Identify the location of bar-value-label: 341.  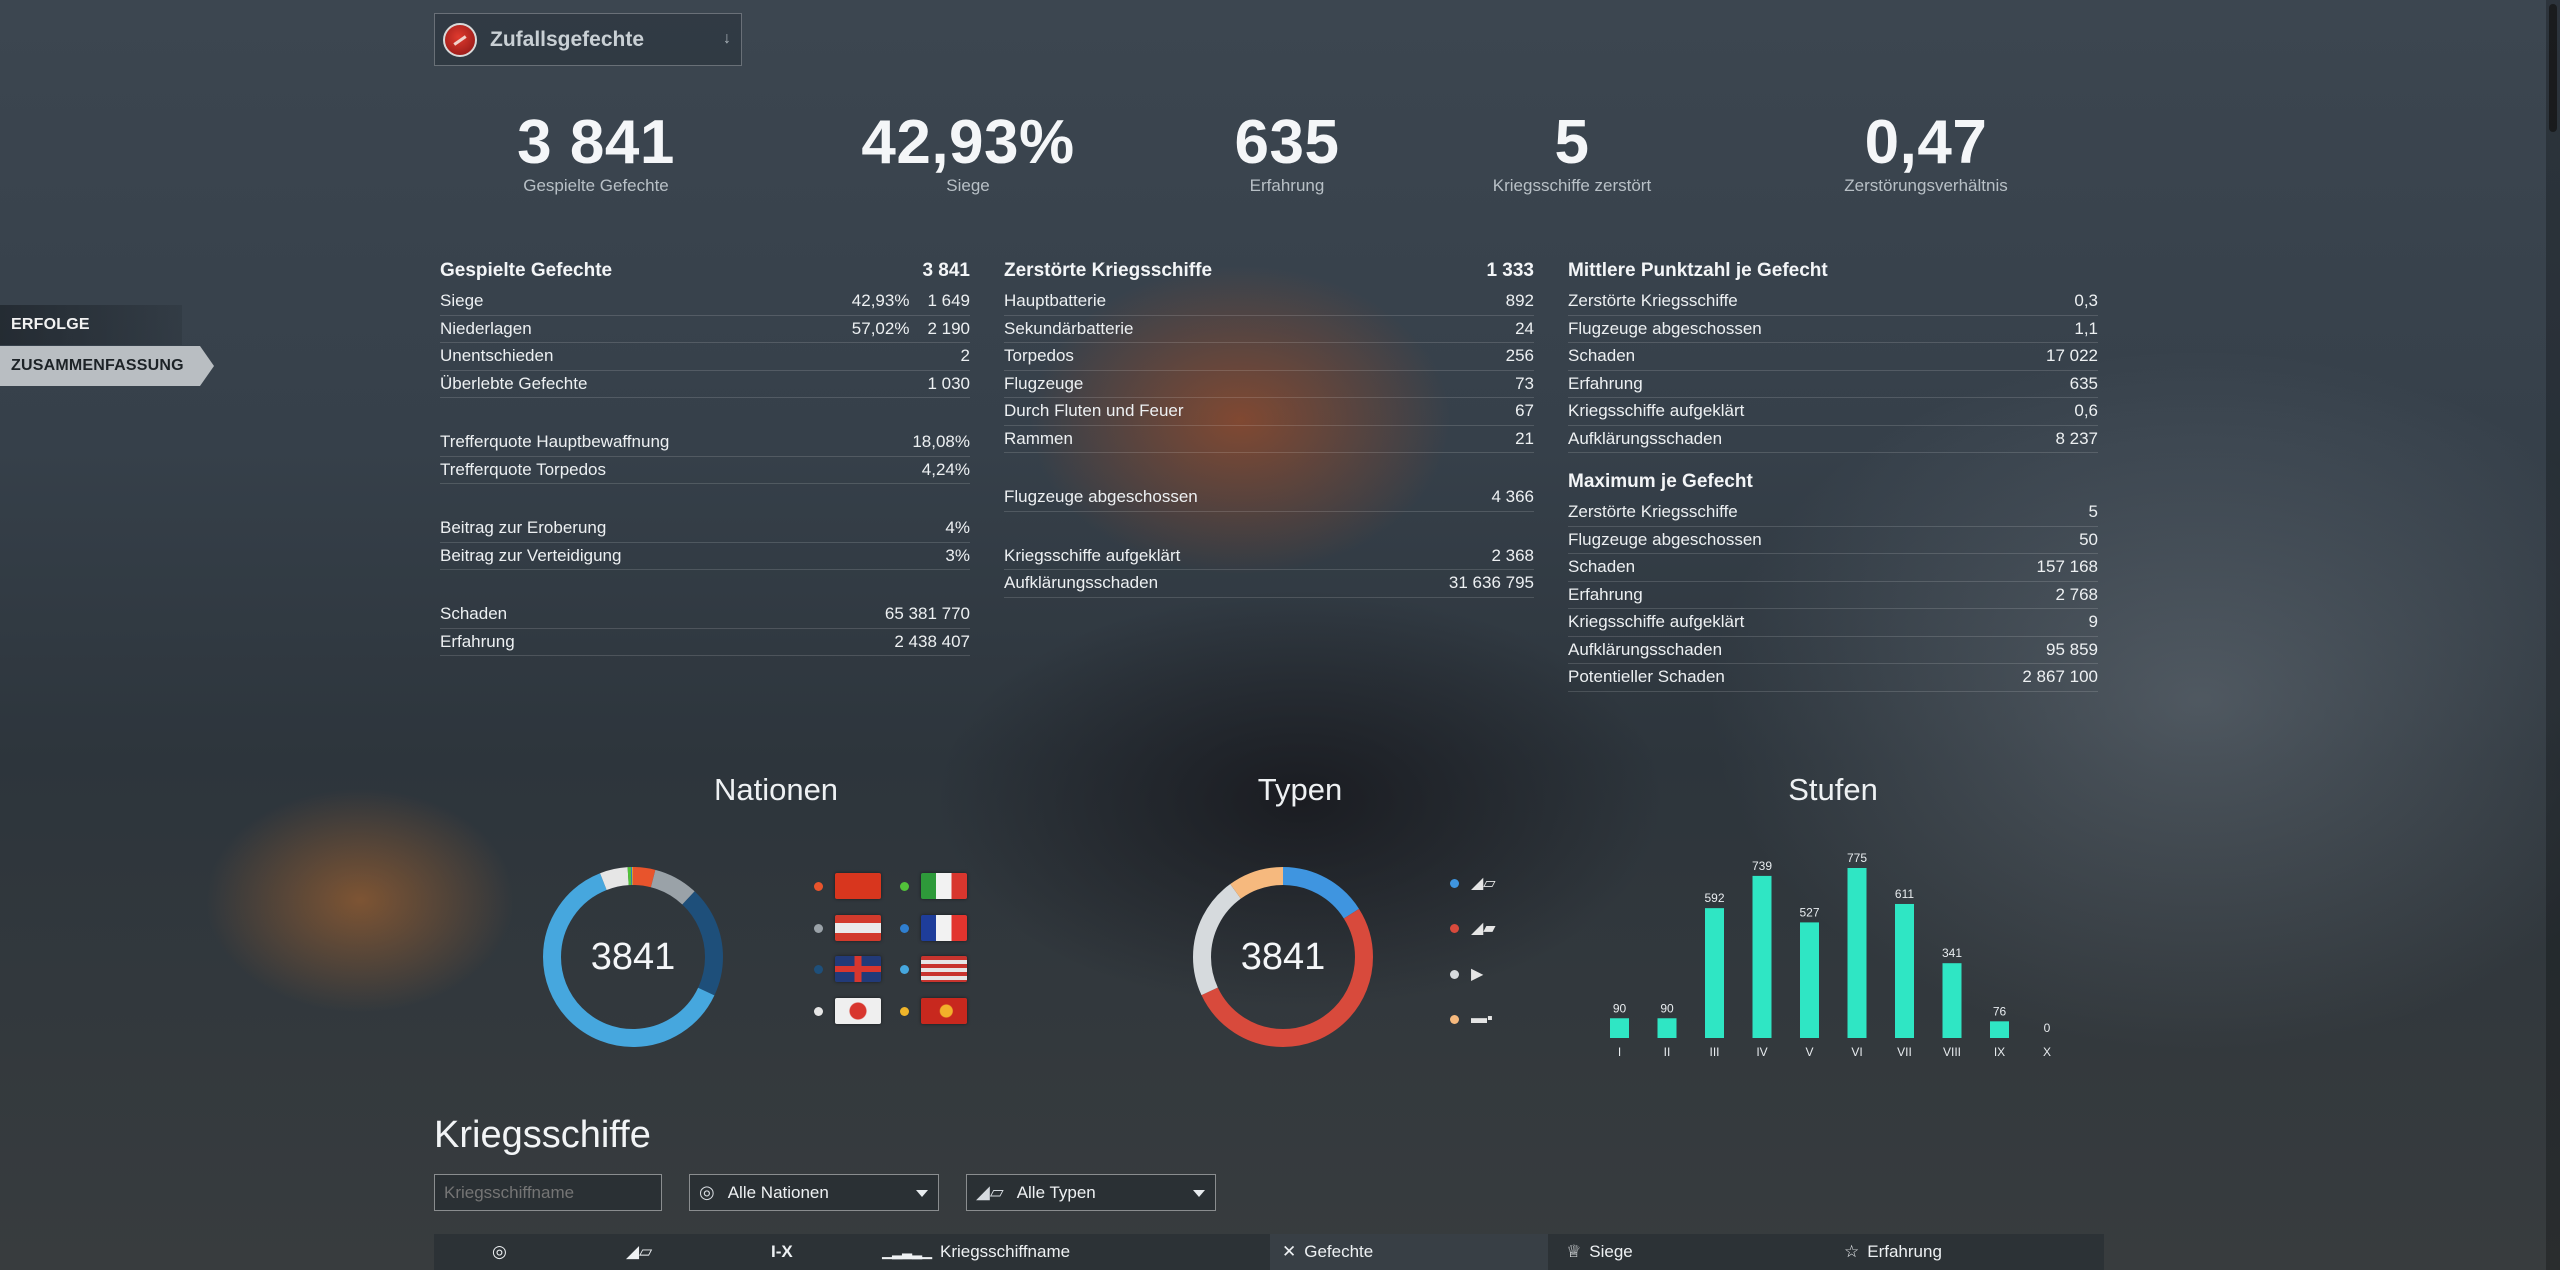
(1952, 953).